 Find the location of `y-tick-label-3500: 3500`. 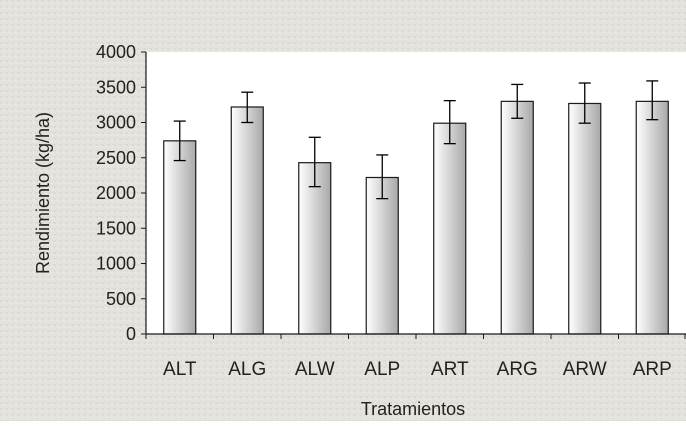

y-tick-label-3500: 3500 is located at coordinates (116, 87).